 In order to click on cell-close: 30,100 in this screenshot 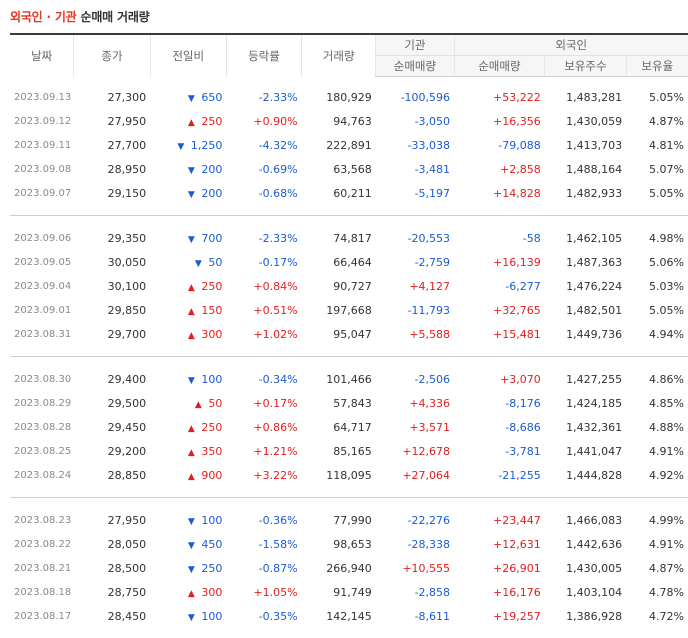, I will do `click(112, 286)`.